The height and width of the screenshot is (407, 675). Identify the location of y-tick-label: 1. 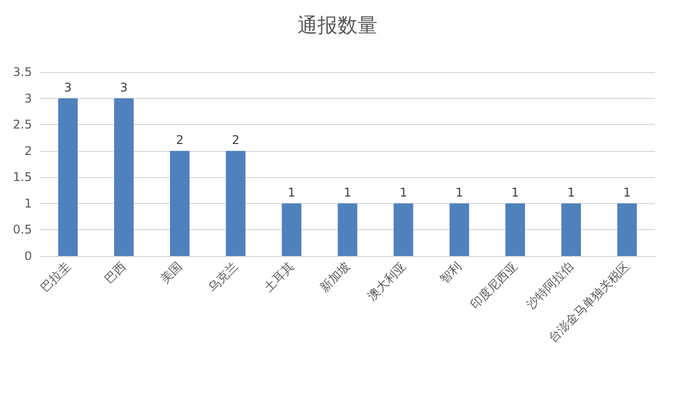
(28, 203).